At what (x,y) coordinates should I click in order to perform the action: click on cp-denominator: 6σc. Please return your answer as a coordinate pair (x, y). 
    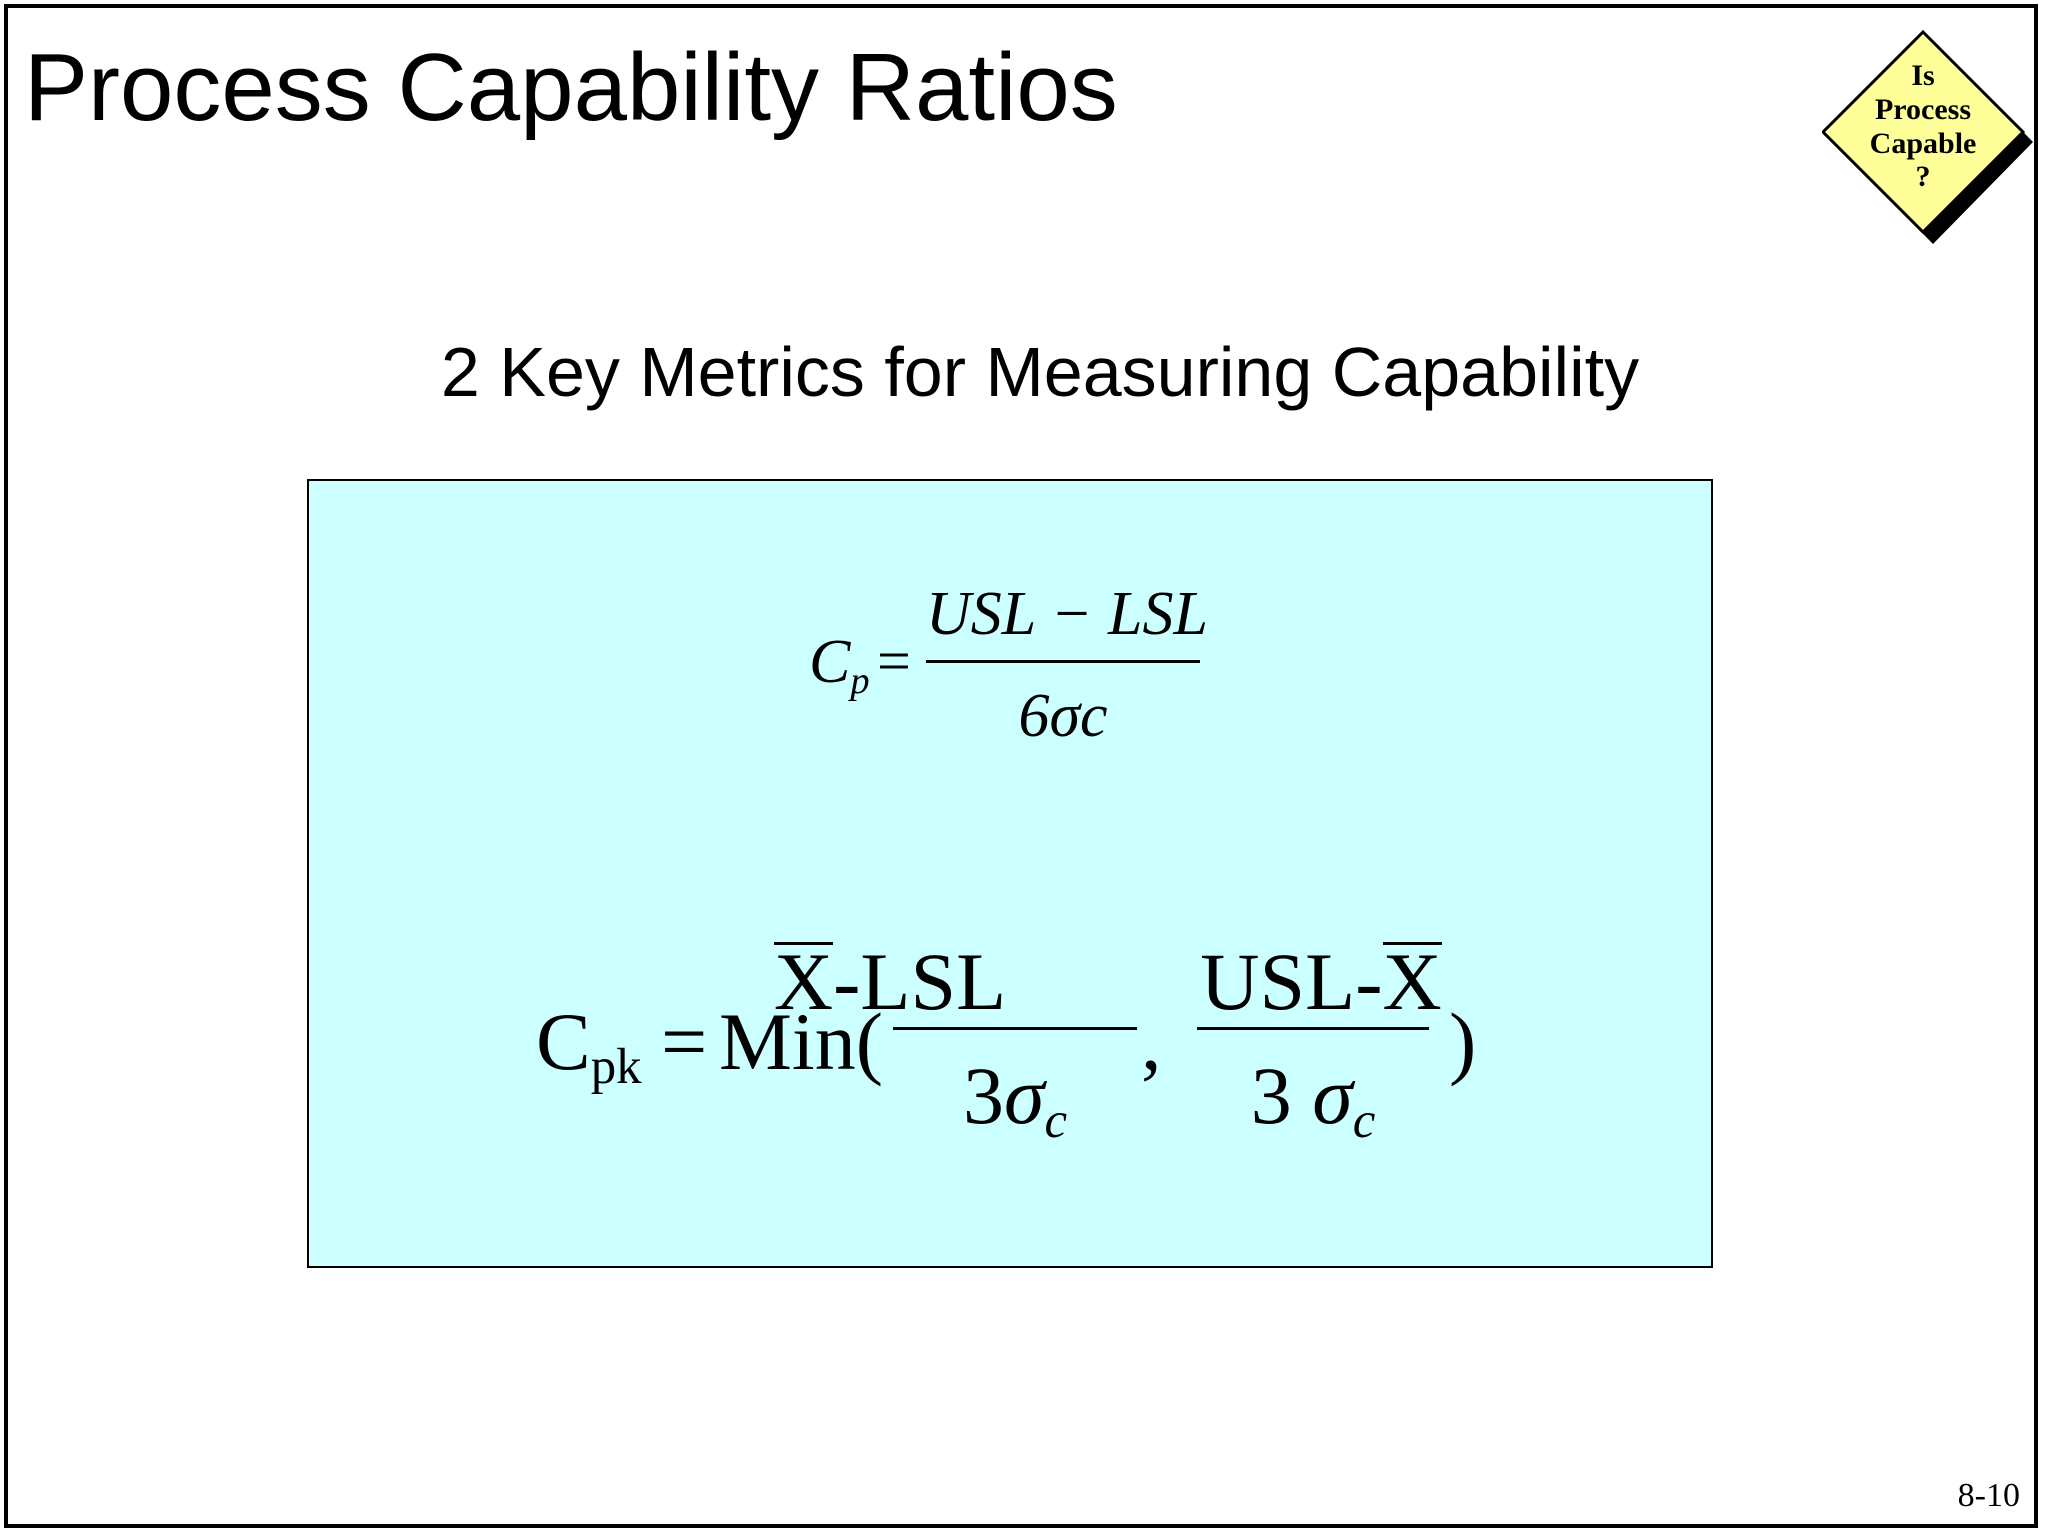
    Looking at the image, I should click on (1063, 716).